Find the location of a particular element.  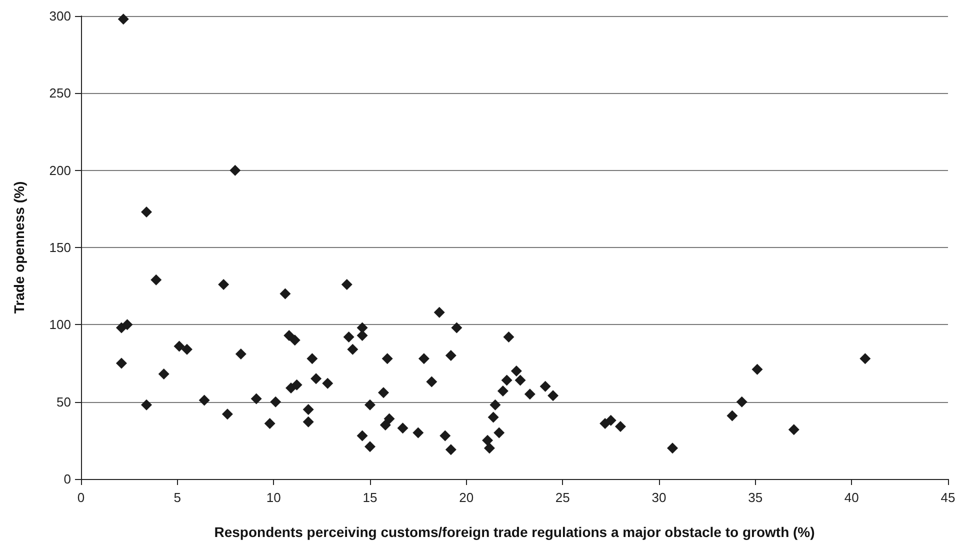

x-tick-label: 40 is located at coordinates (851, 497).